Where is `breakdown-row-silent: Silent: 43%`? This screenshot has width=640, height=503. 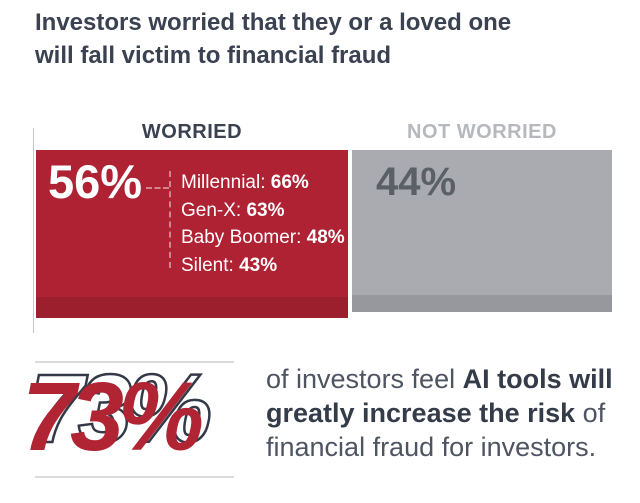 breakdown-row-silent: Silent: 43% is located at coordinates (263, 266).